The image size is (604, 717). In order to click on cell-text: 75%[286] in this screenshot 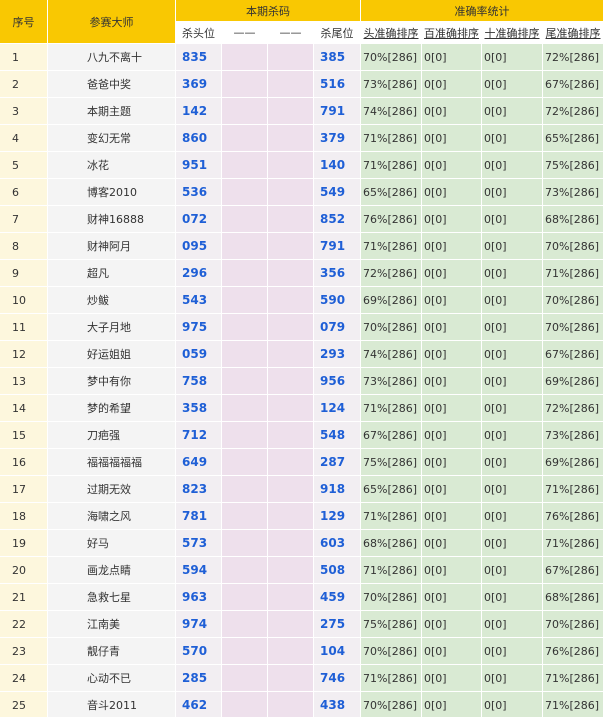, I will do `click(572, 165)`.